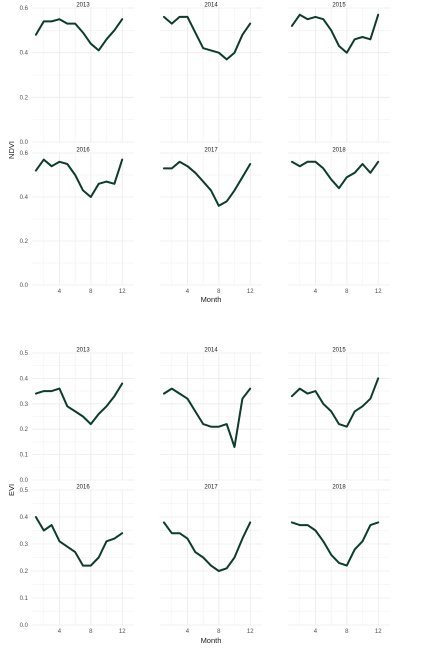 The width and height of the screenshot is (424, 650). Describe the element at coordinates (11, 150) in the screenshot. I see `y-axis-title: NDVI` at that location.